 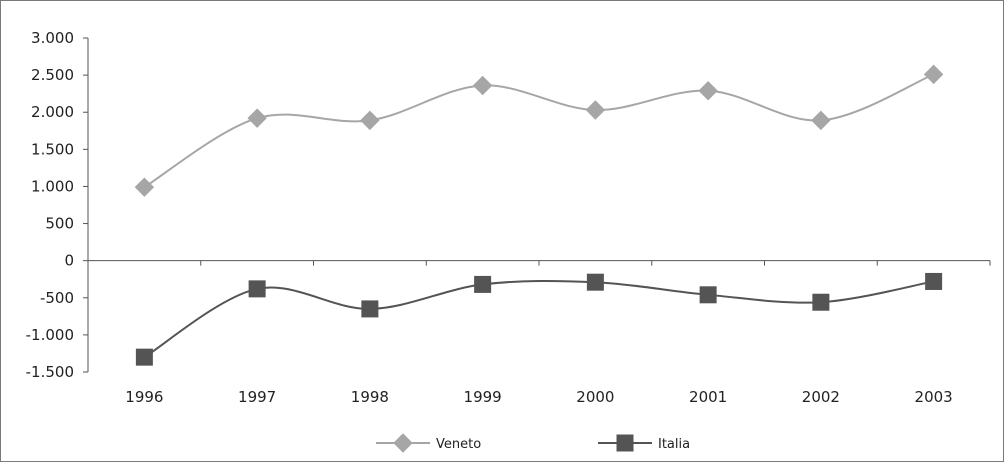 I want to click on x-tick-label: 1997, so click(x=257, y=397).